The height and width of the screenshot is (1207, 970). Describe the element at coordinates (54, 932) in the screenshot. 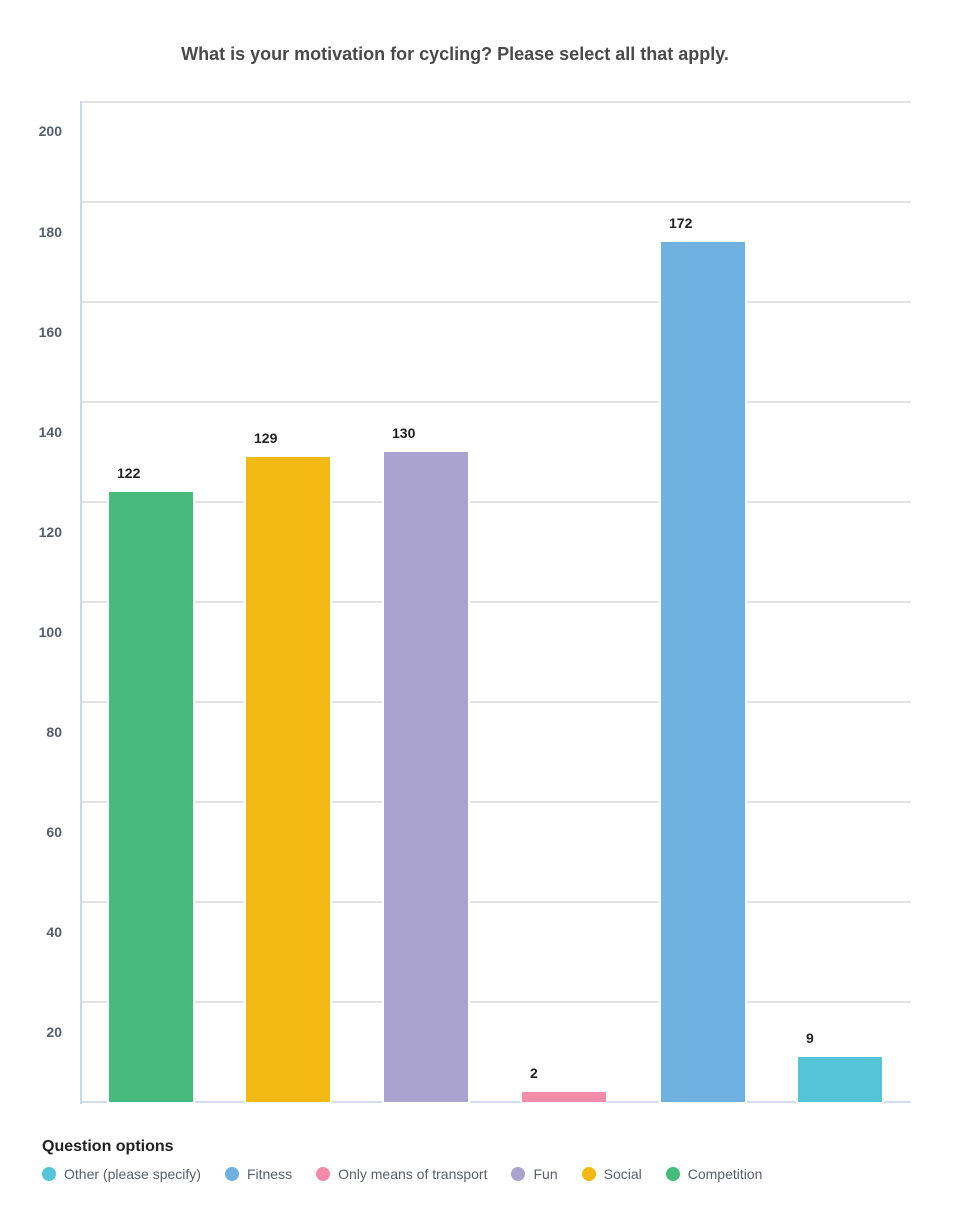

I see `y-tick-label: 40` at that location.